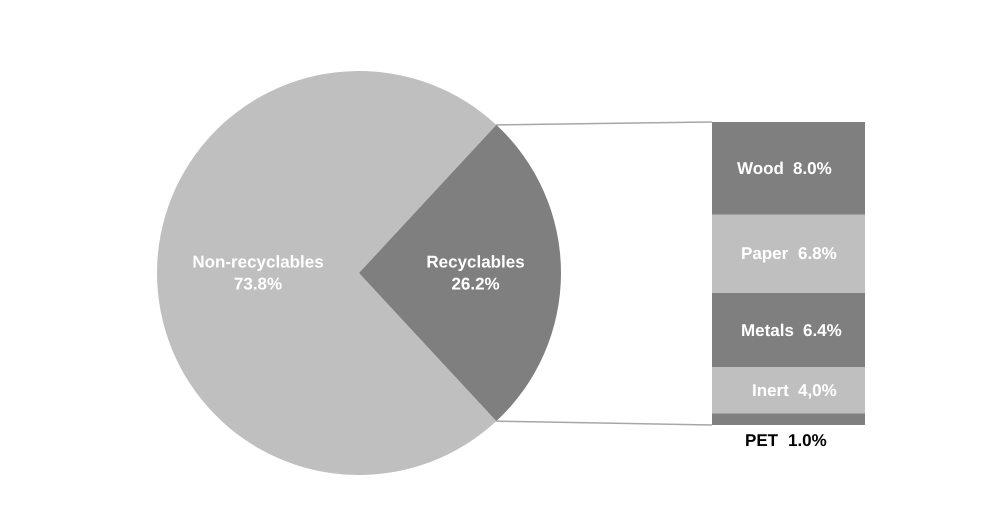 The image size is (997, 531). Describe the element at coordinates (817, 253) in the screenshot. I see `data-label: 6.8%` at that location.